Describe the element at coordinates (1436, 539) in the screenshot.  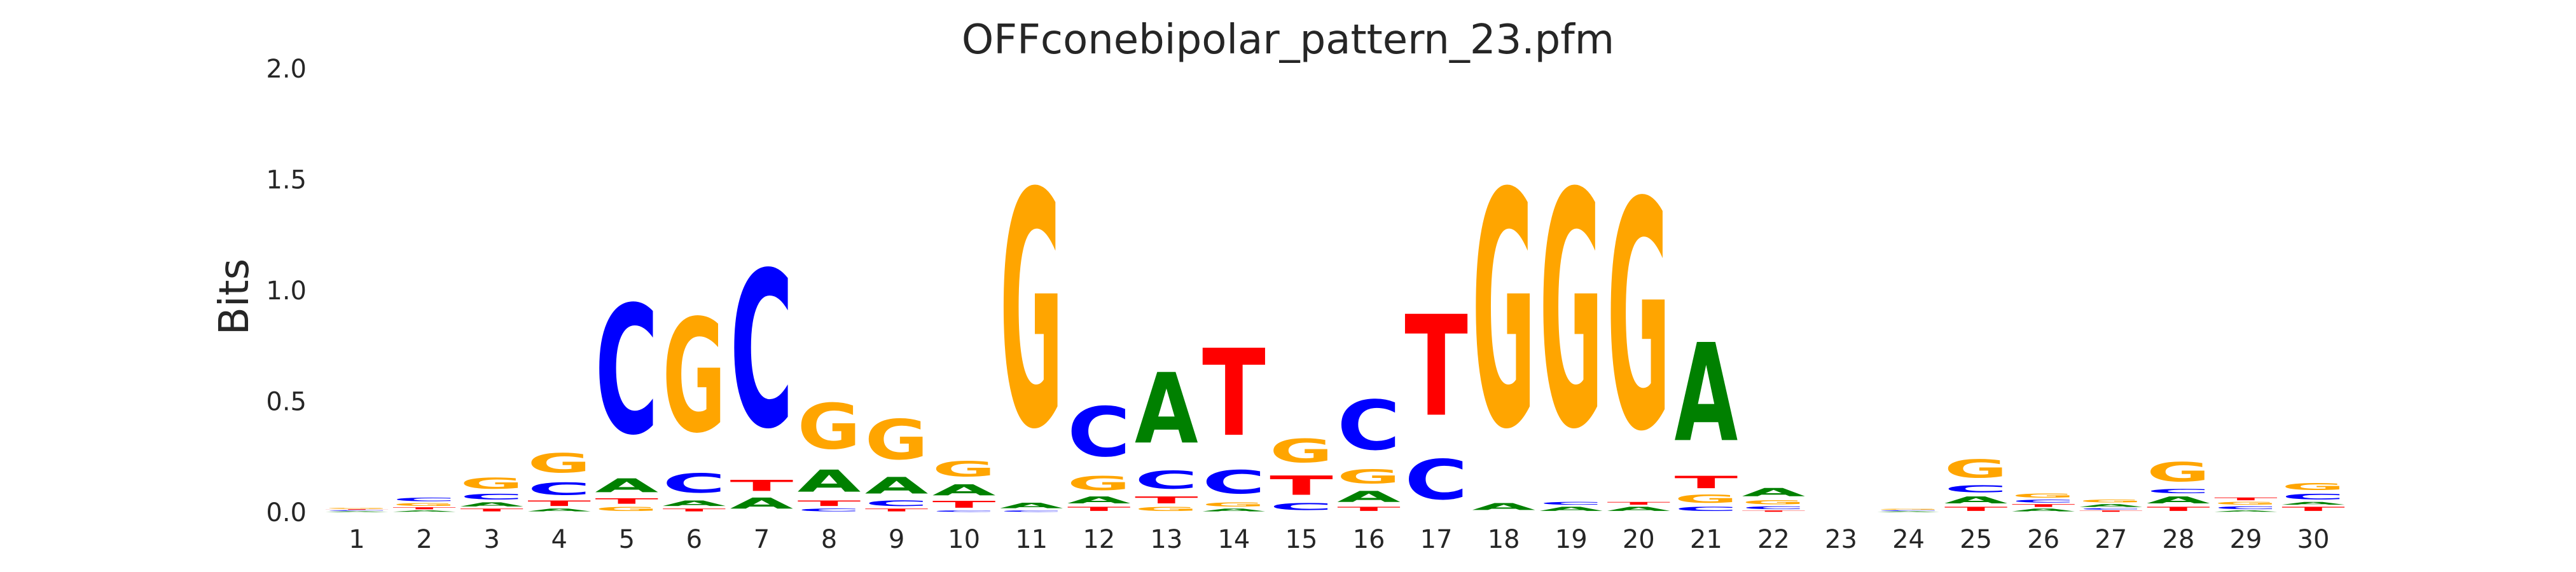
I see `x-tick-label: 17` at that location.